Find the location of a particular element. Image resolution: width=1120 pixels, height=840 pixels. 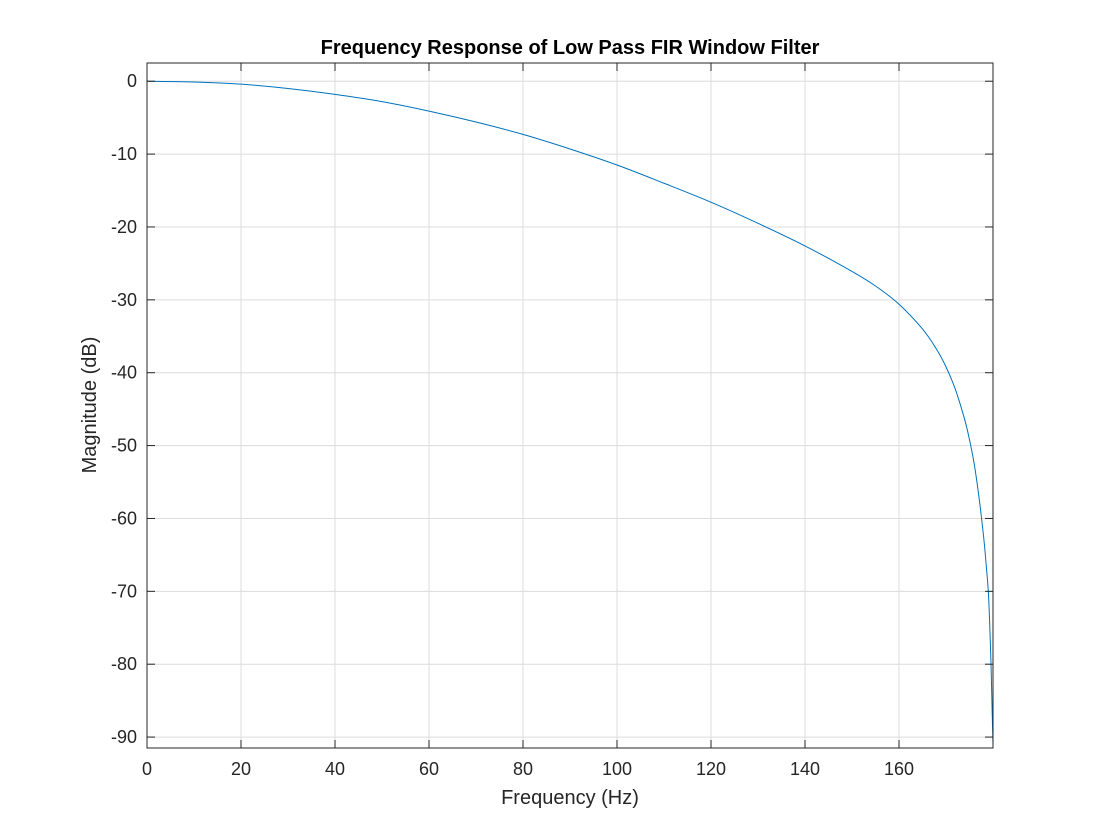

y-tick-label: 0 is located at coordinates (132, 81).